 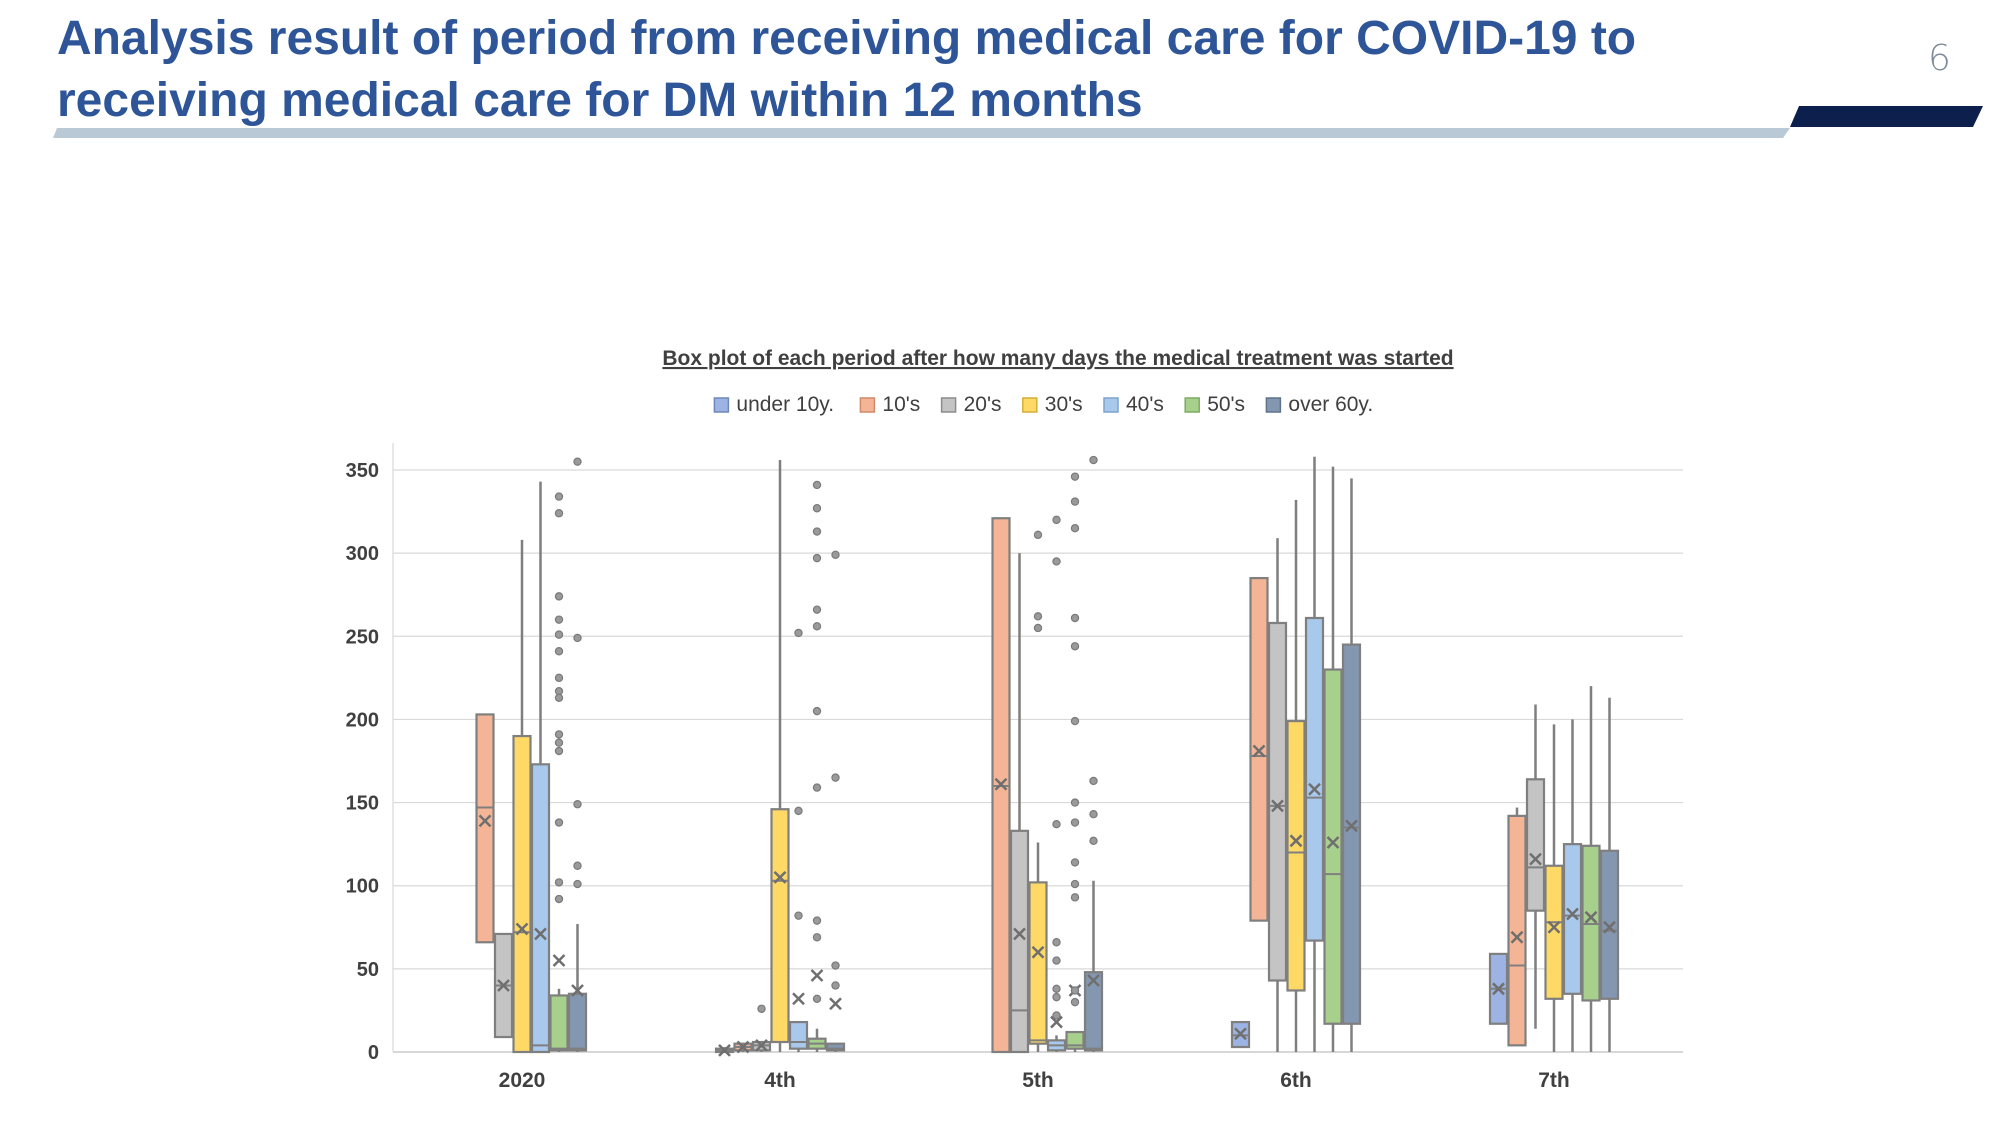 I want to click on x-category-label-3: 6th, so click(x=1296, y=1080).